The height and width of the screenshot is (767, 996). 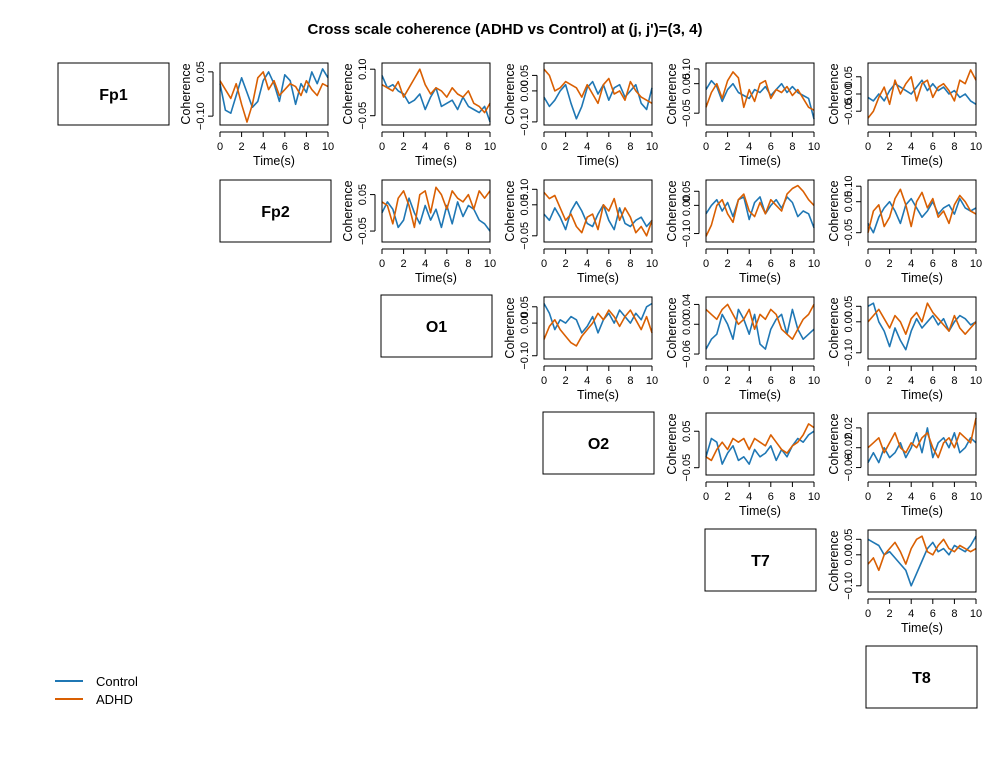 I want to click on y-tick-label: 0.00, so click(x=687, y=205).